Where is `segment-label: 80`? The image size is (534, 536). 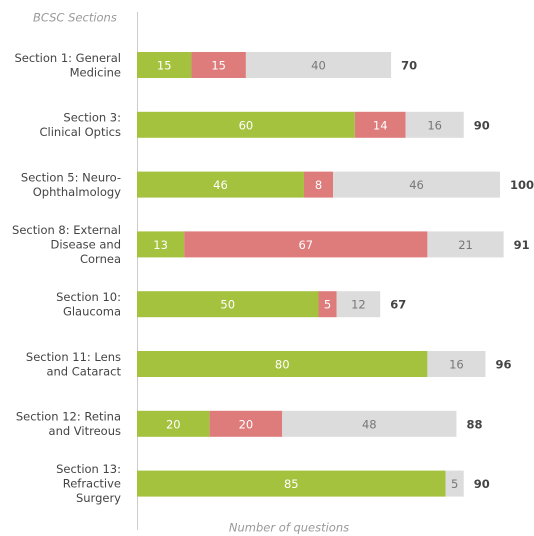 segment-label: 80 is located at coordinates (282, 365).